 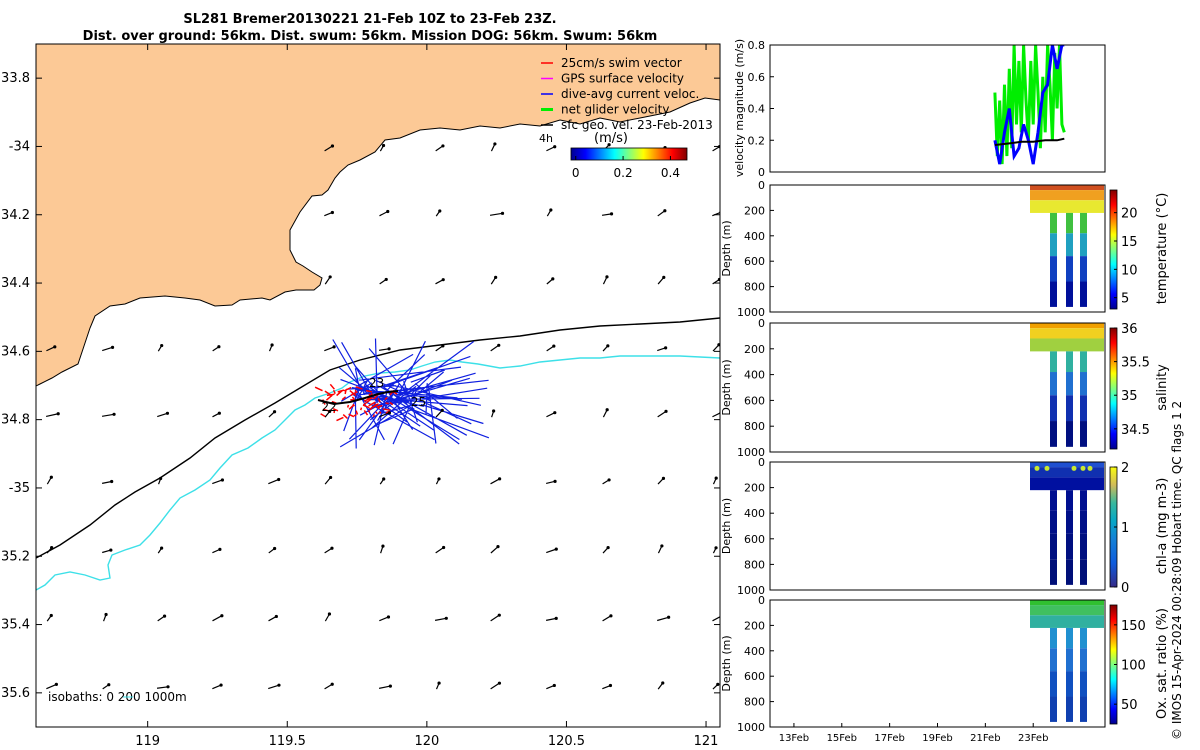 What do you see at coordinates (739, 108) in the screenshot?
I see `velocity-ylabel: velocity magnitude (m/s)` at bounding box center [739, 108].